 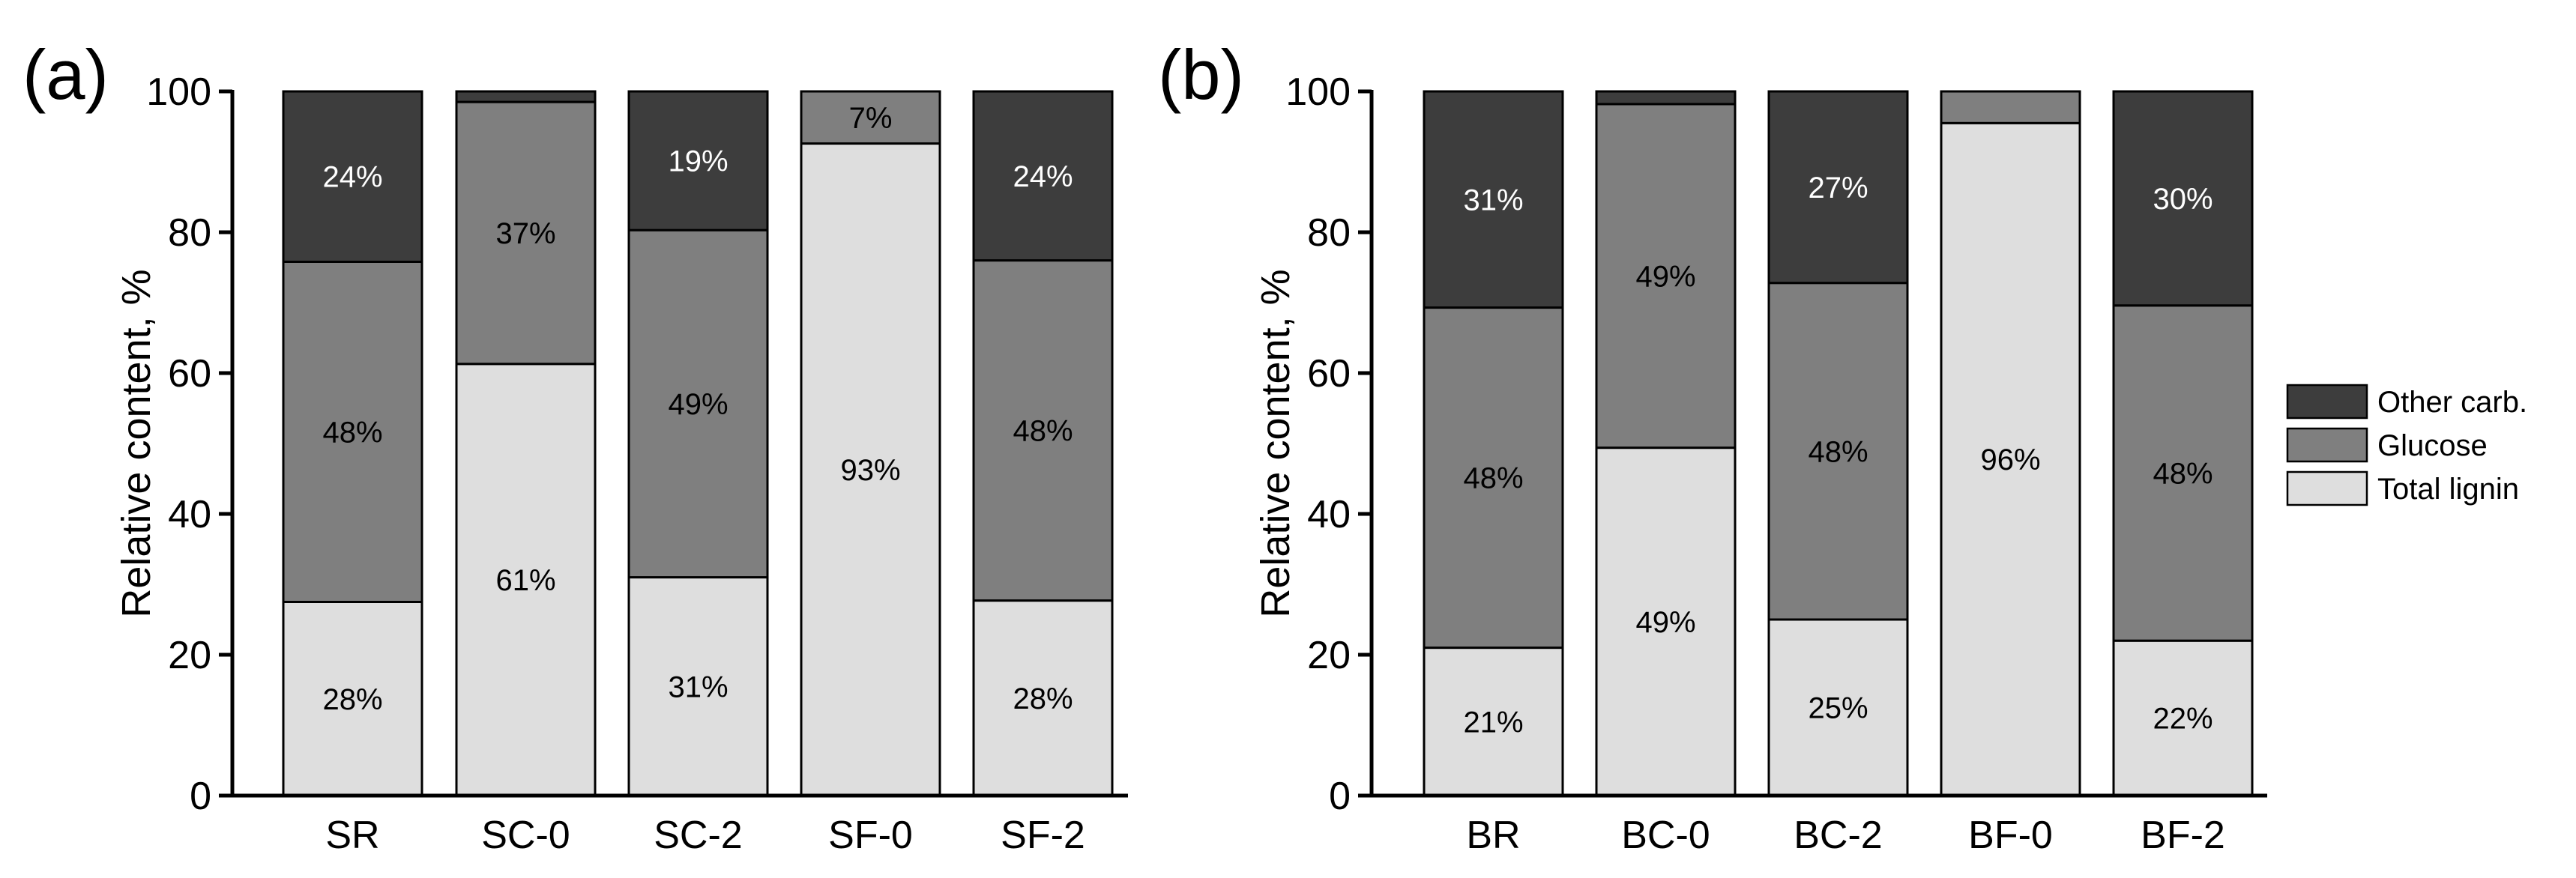 I want to click on bar-group-bc-2: 25% 48% 27%, so click(x=1838, y=444).